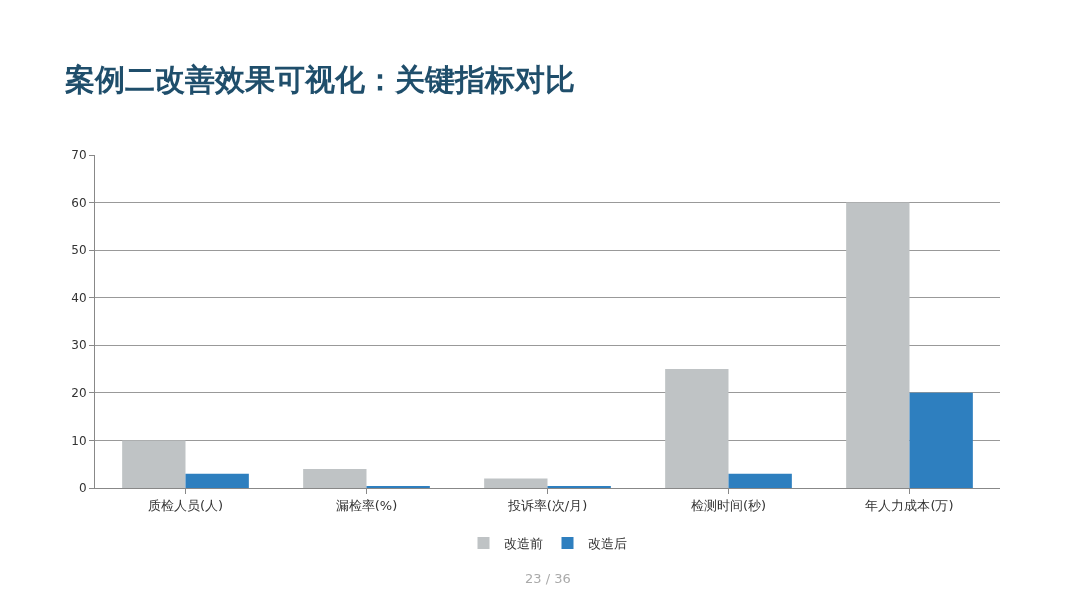 Image resolution: width=1080 pixels, height=608 pixels. Describe the element at coordinates (548, 578) in the screenshot. I see `text: 23 / 36` at that location.